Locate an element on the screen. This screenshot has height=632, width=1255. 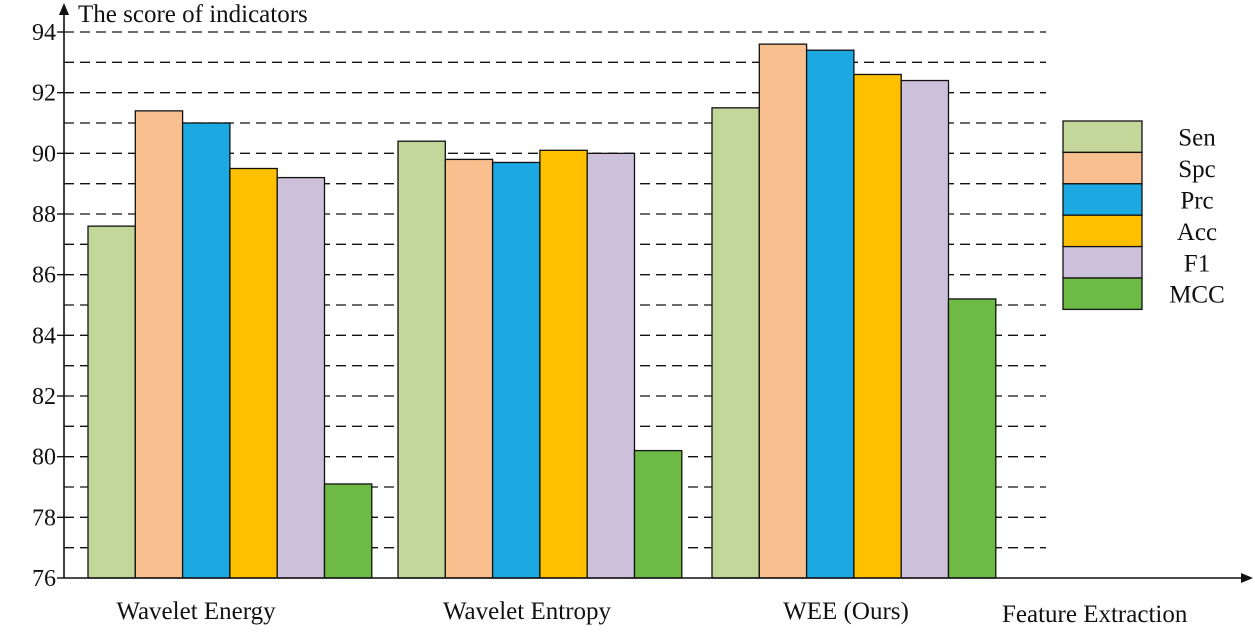
y-tick-label: 90 is located at coordinates (44, 154).